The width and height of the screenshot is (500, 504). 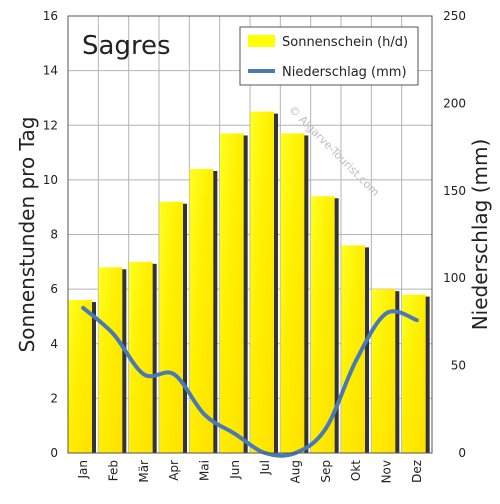 What do you see at coordinates (50, 71) in the screenshot?
I see `left-tick-label: 14` at bounding box center [50, 71].